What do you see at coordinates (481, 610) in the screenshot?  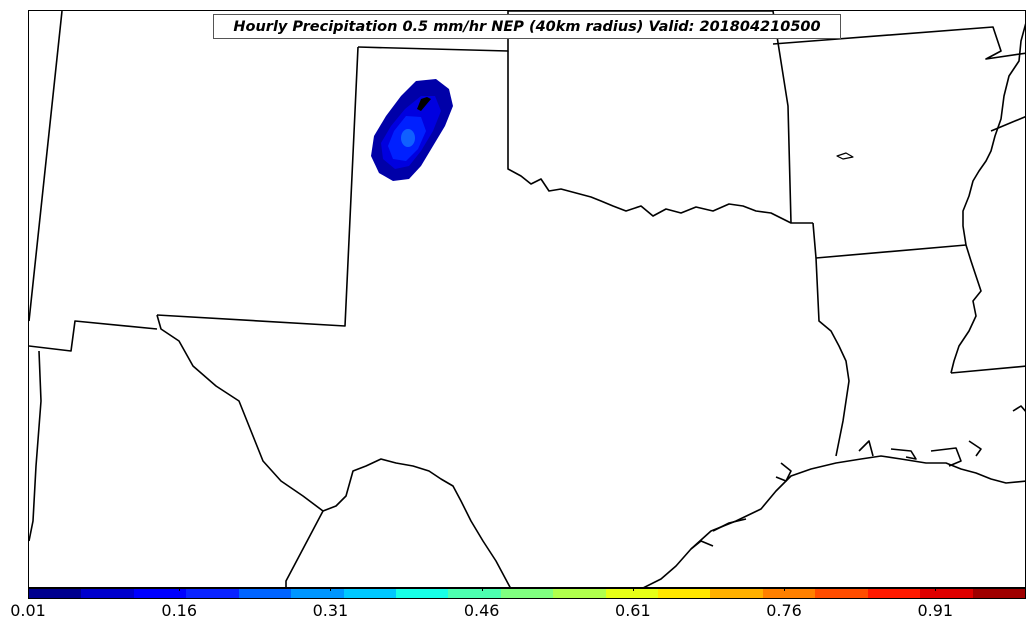 I see `colorbar-tick-label: 0.46` at bounding box center [481, 610].